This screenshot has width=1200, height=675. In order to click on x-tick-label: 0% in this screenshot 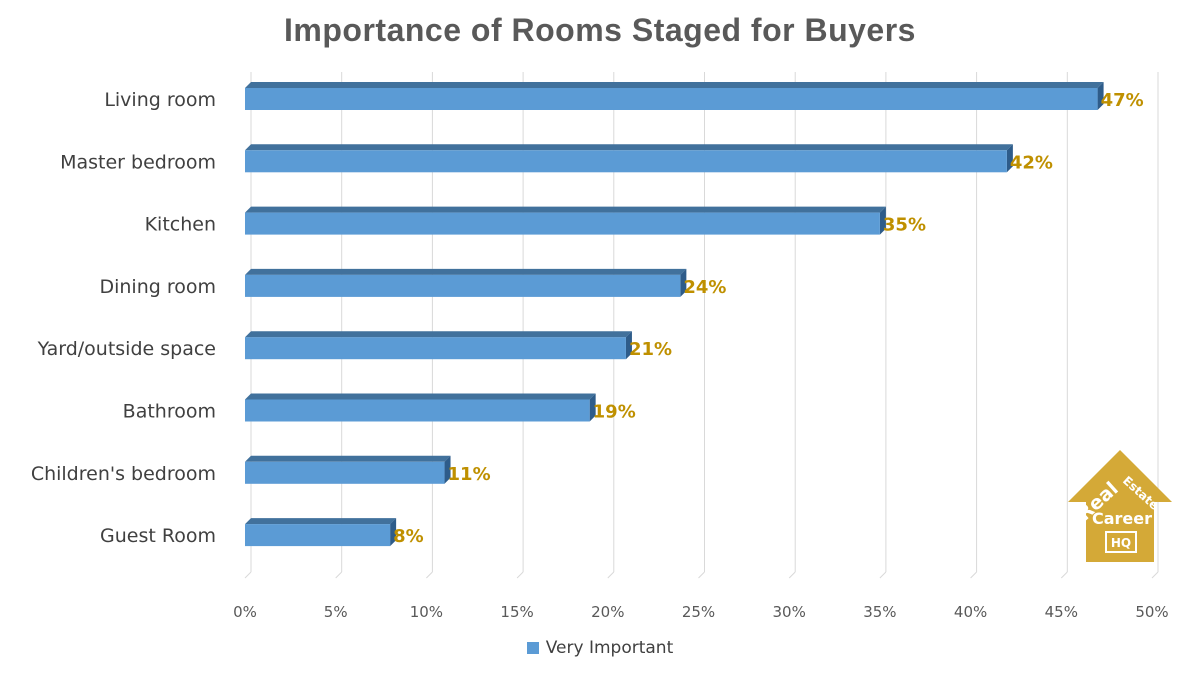, I will do `click(245, 612)`.